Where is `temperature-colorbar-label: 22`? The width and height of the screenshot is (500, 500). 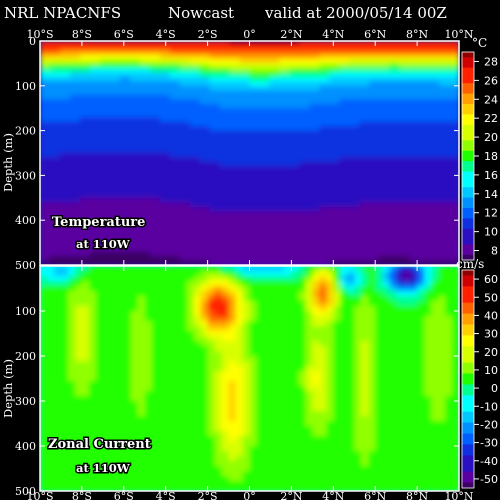
temperature-colorbar-label: 22 is located at coordinates (491, 118).